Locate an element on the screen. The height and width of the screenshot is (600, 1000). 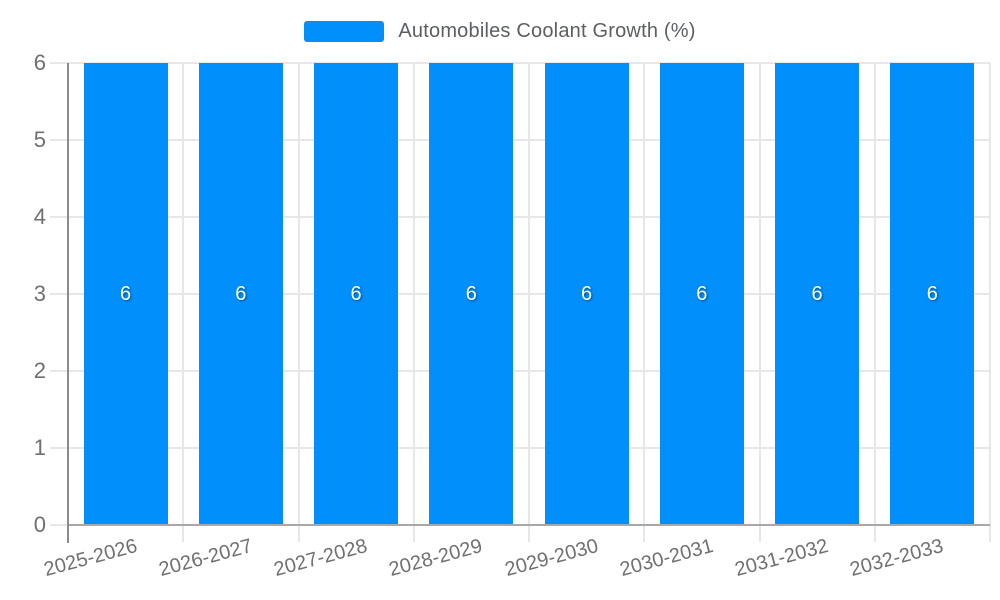
legend-swatch-icon is located at coordinates (344, 31).